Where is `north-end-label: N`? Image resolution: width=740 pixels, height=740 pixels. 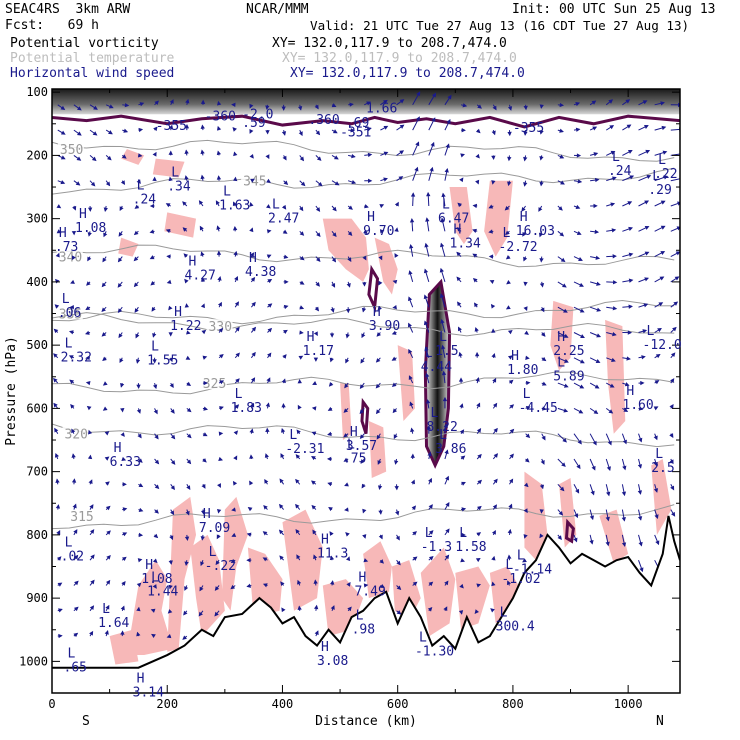 north-end-label: N is located at coordinates (660, 721).